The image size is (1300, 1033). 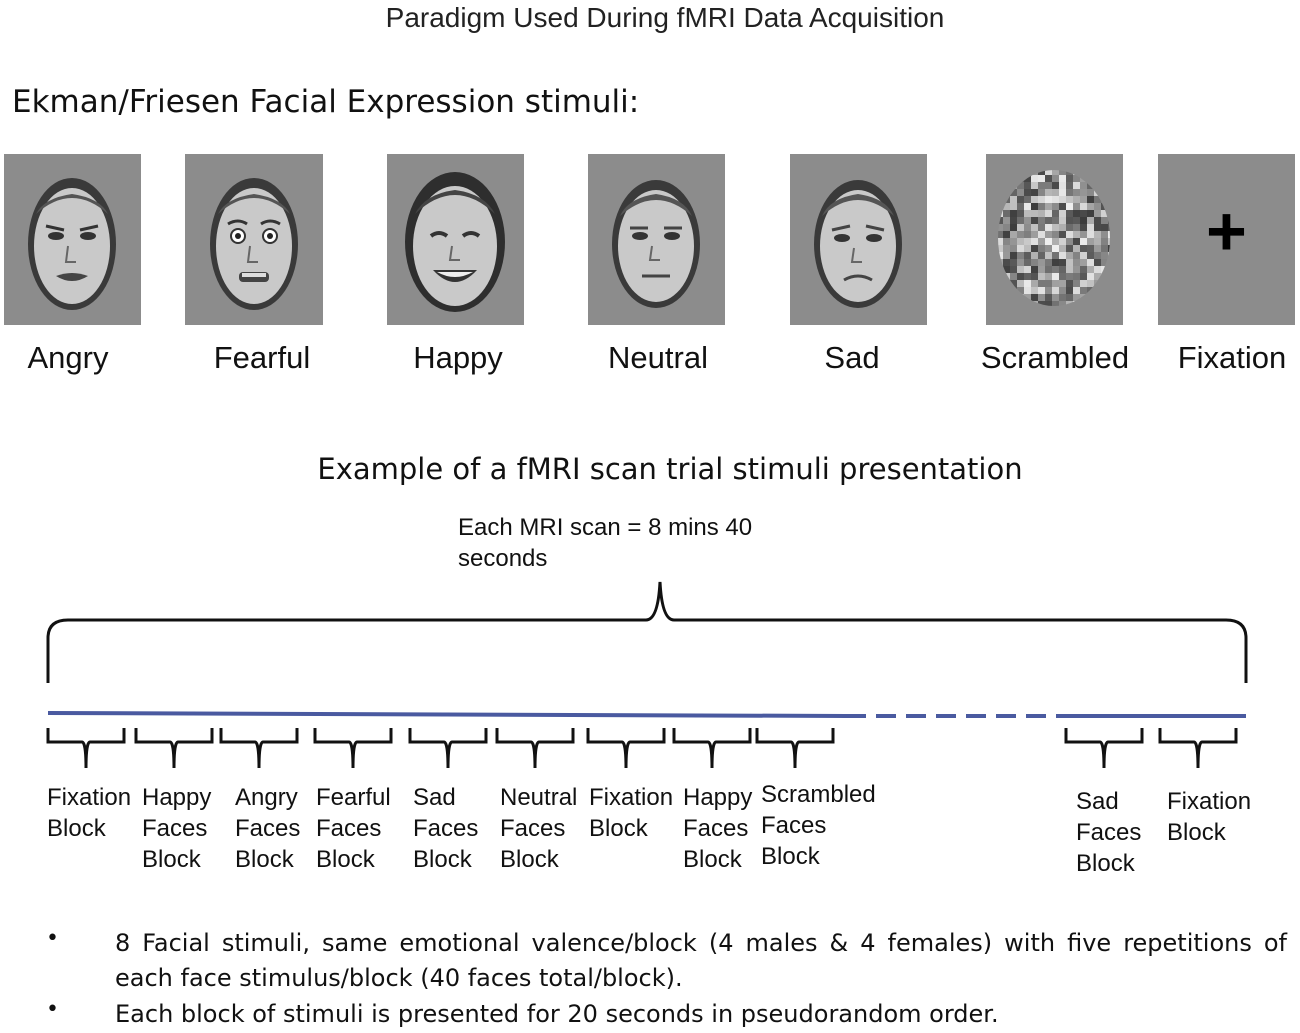 What do you see at coordinates (858, 239) in the screenshot?
I see `sad-face-image` at bounding box center [858, 239].